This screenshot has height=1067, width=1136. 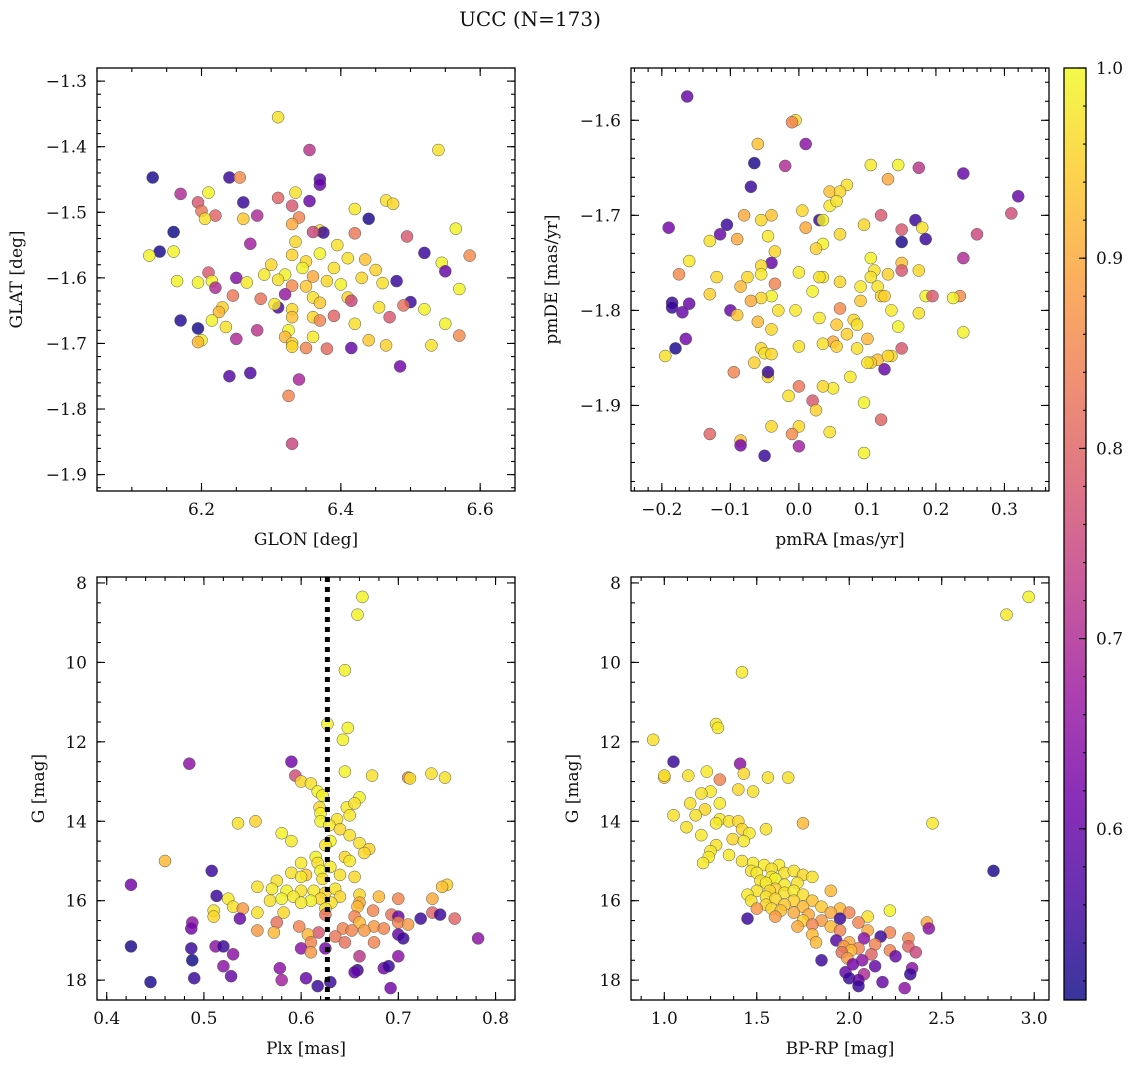 What do you see at coordinates (106, 1019) in the screenshot?
I see `x-tick-label: 0.4` at bounding box center [106, 1019].